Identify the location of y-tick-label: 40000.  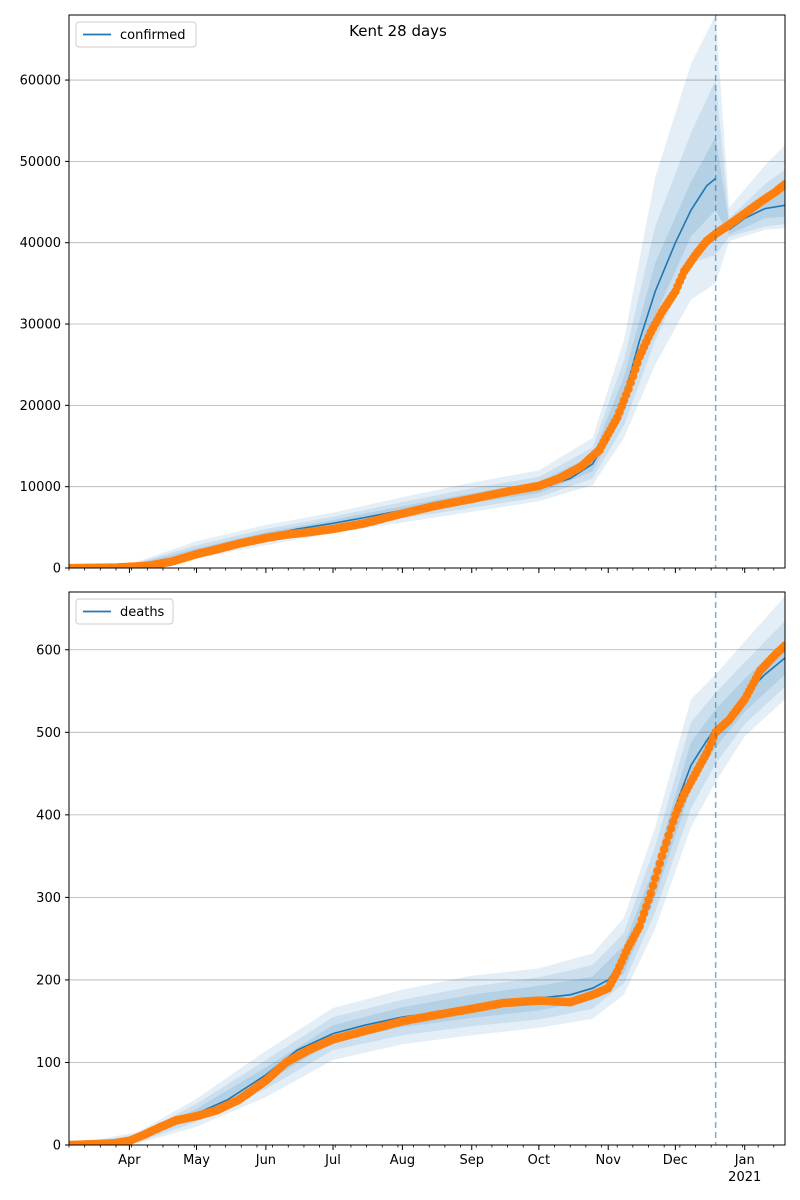
(40, 243).